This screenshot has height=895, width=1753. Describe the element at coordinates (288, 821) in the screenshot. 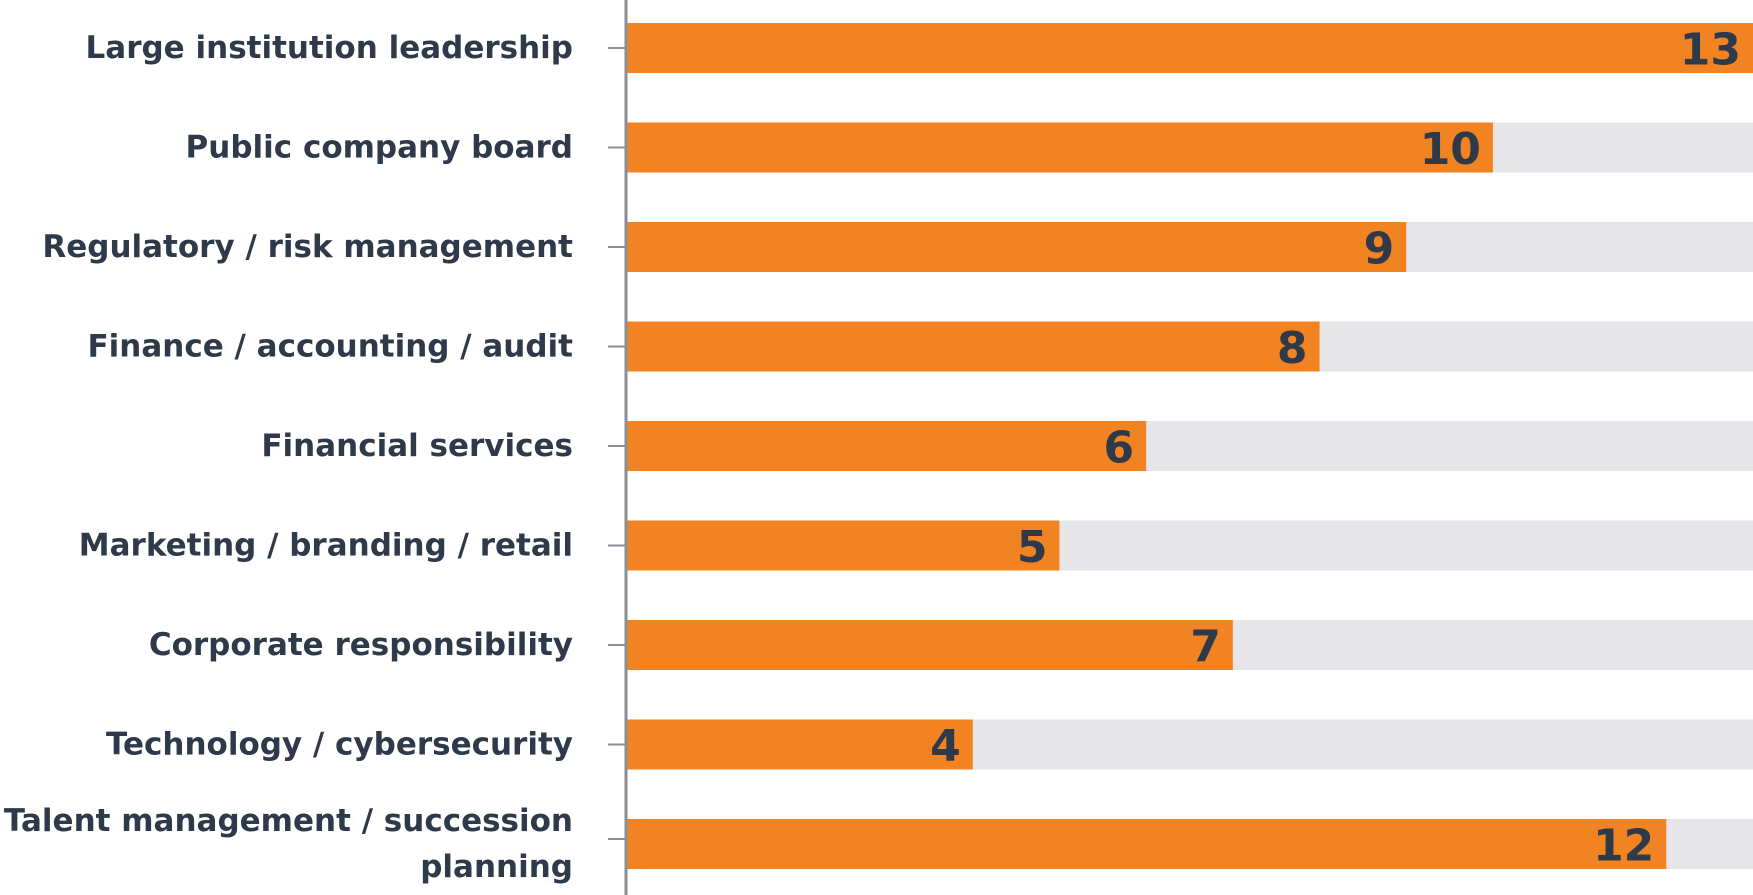

I see `category-label-line: Talent management / succession` at that location.